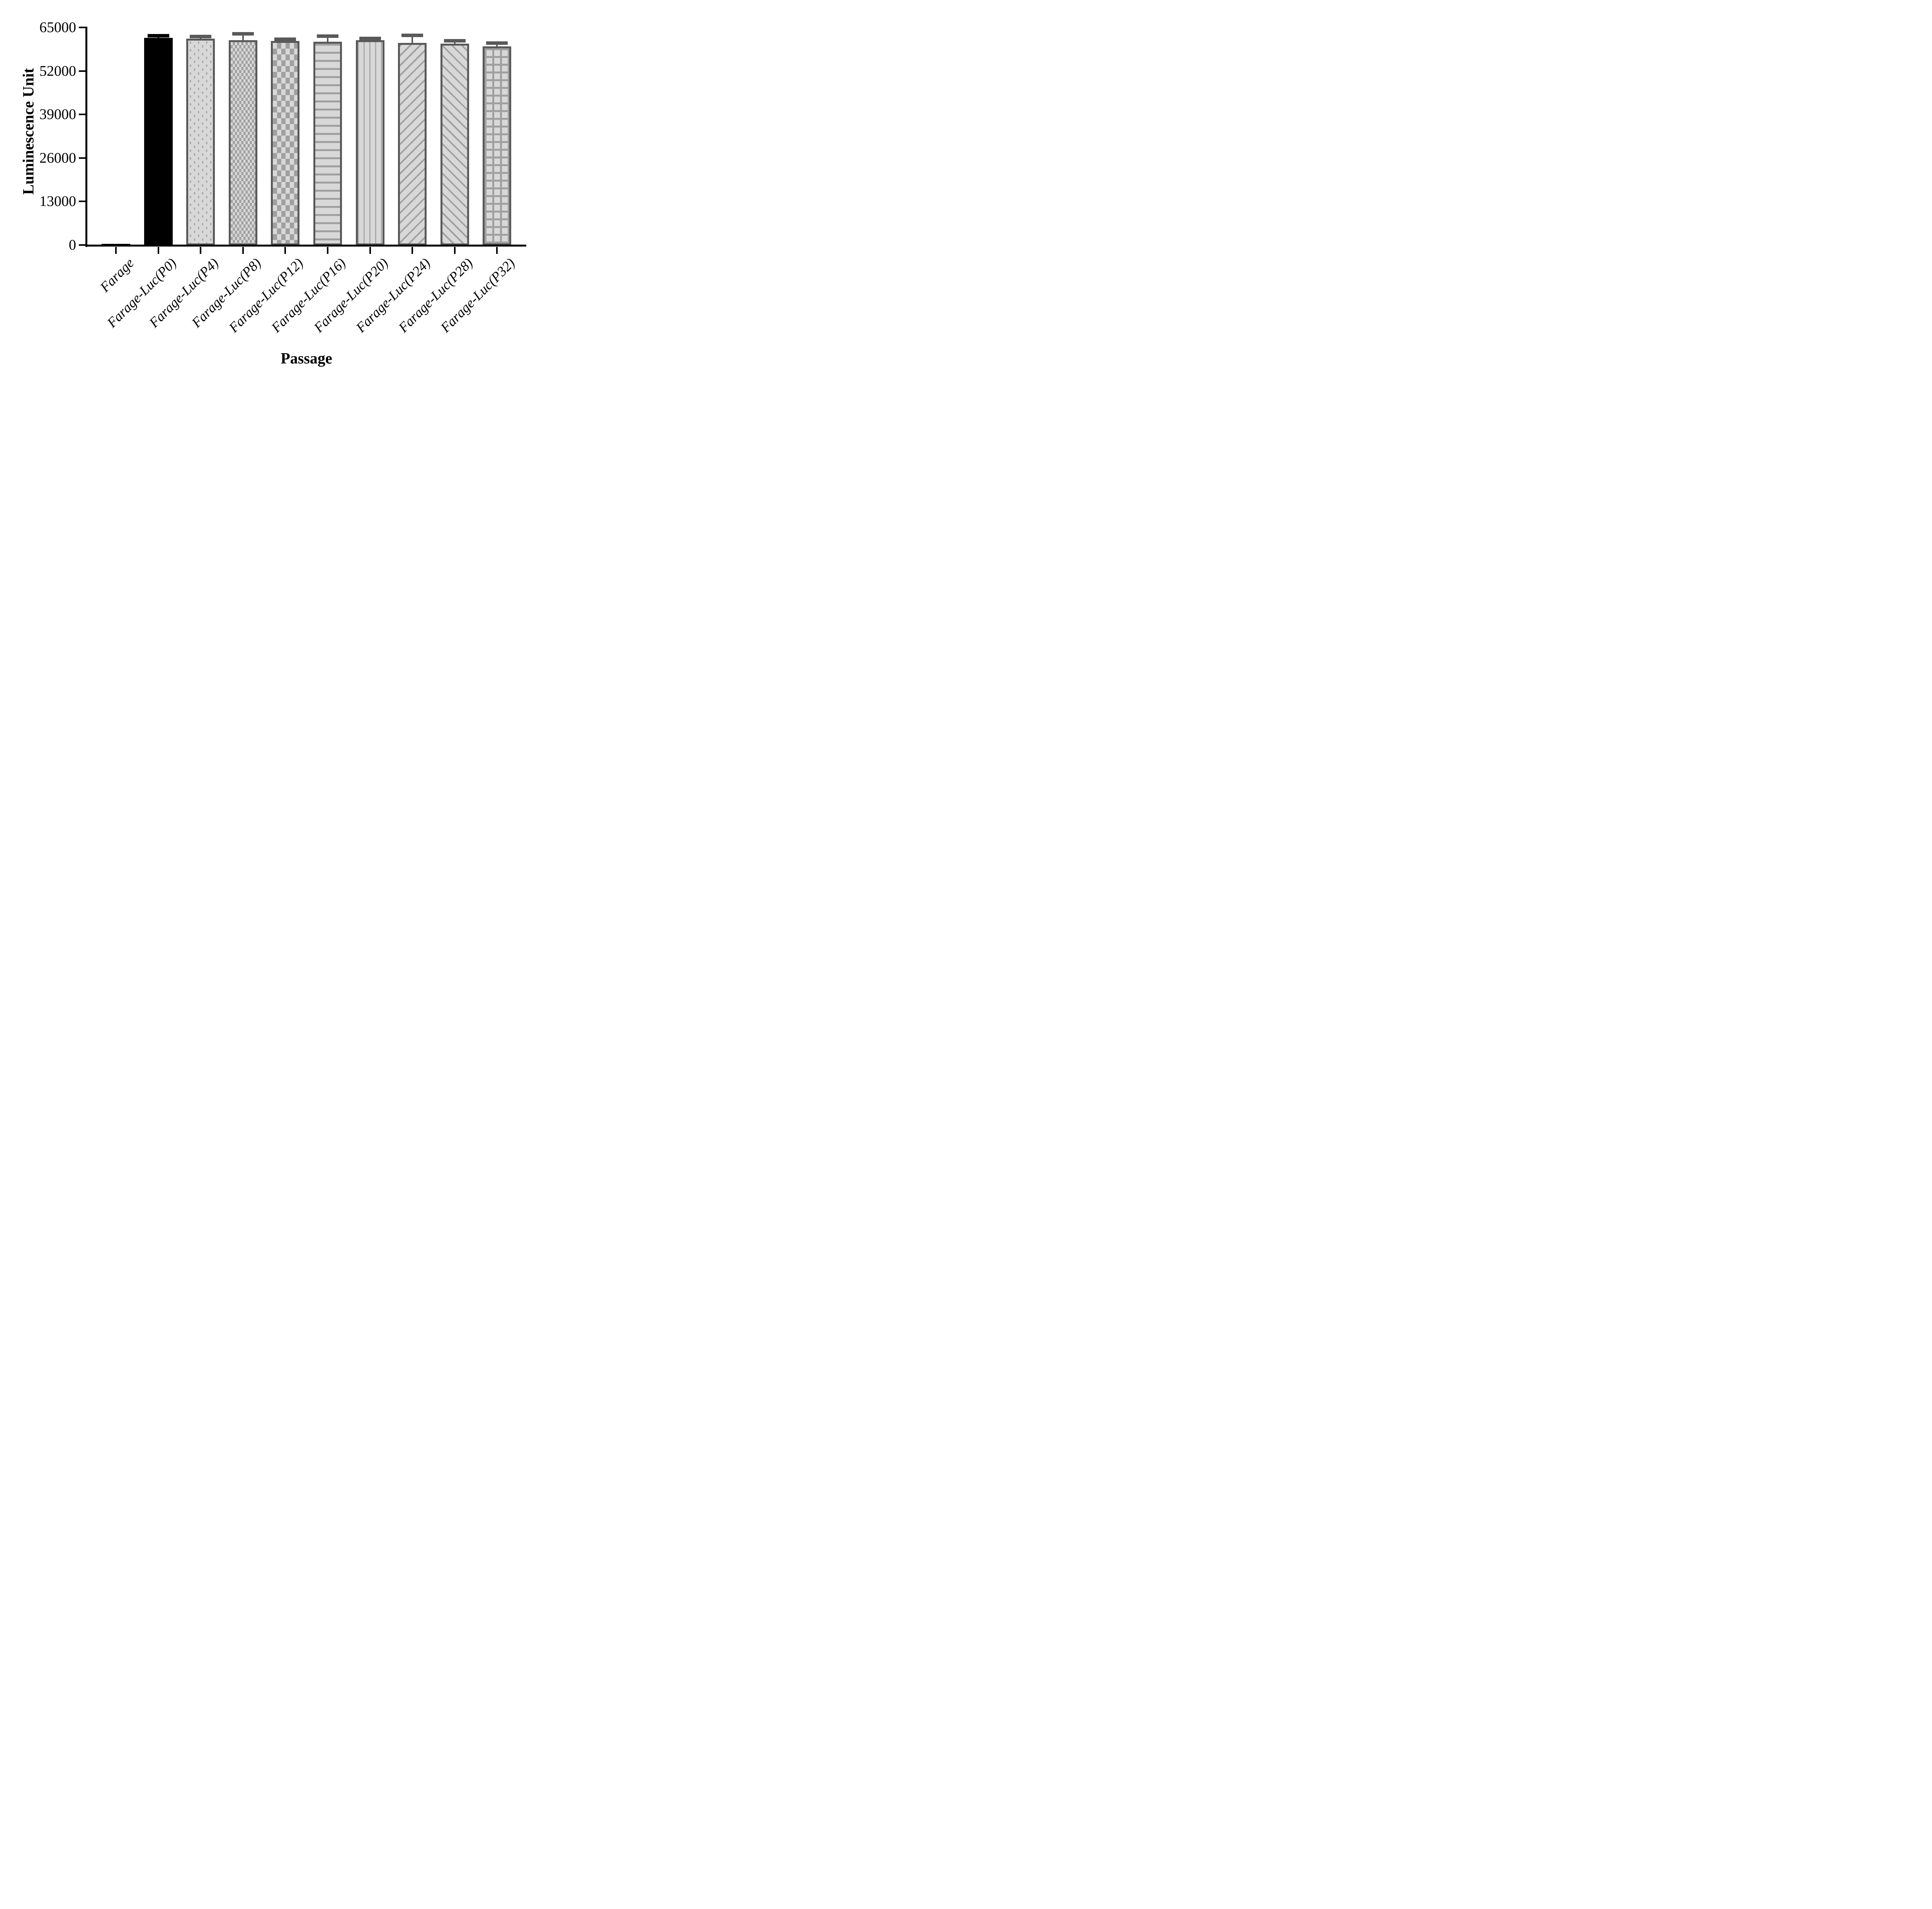 This screenshot has height=1909, width=1932. Describe the element at coordinates (328, 143) in the screenshot. I see `bar-farage-luc-p16` at that location.